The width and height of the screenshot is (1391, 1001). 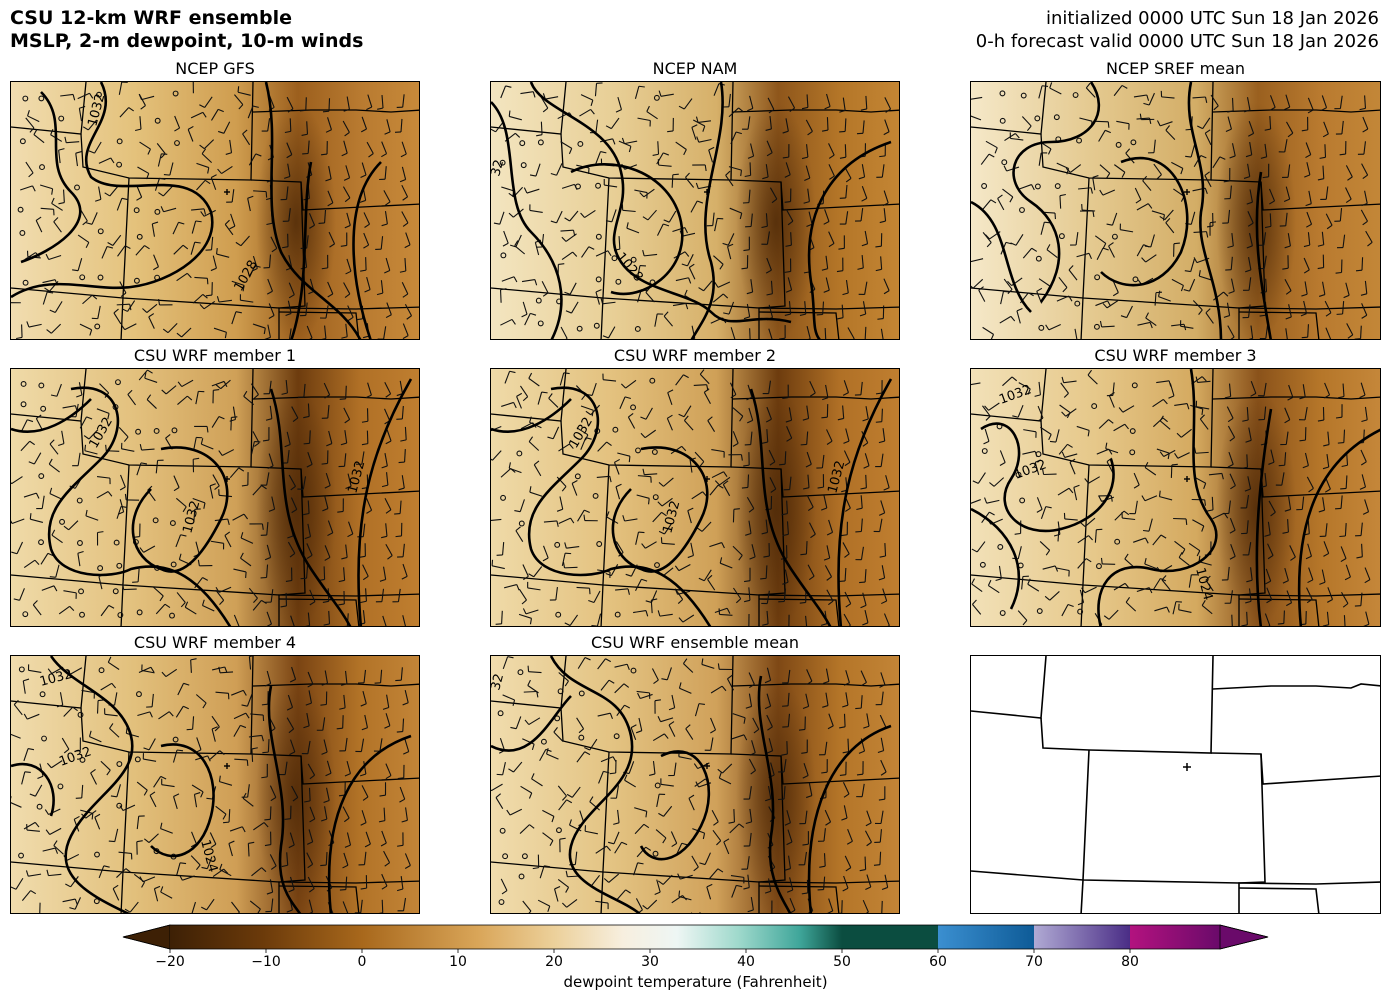 What do you see at coordinates (1175, 784) in the screenshot?
I see `reference-boundary-map` at bounding box center [1175, 784].